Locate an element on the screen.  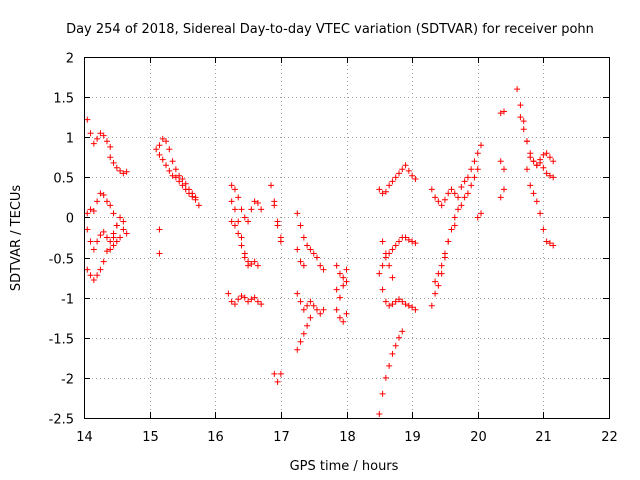
y-tick-label: 1.5 is located at coordinates (63, 99).